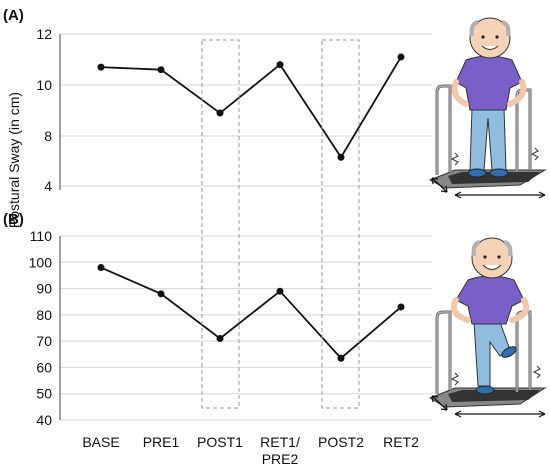  Describe the element at coordinates (44, 420) in the screenshot. I see `panel-b-y-tick-label: 40` at that location.